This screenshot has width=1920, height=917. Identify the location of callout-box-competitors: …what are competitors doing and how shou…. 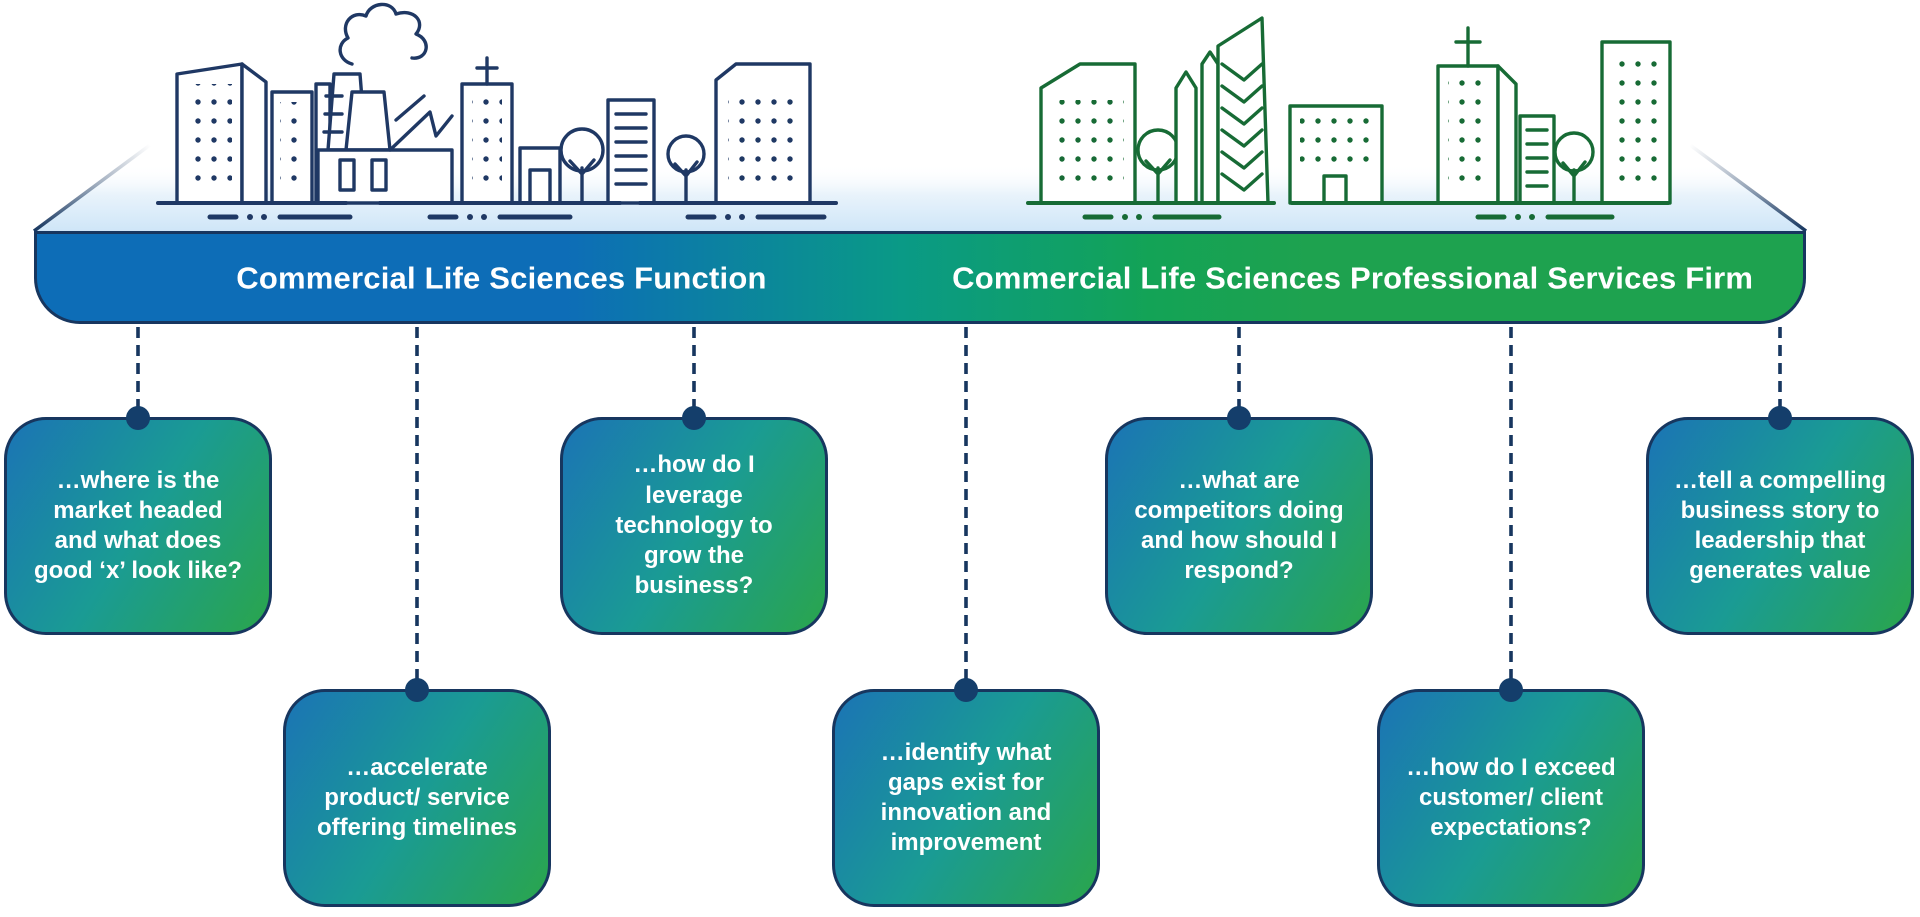
(1239, 526).